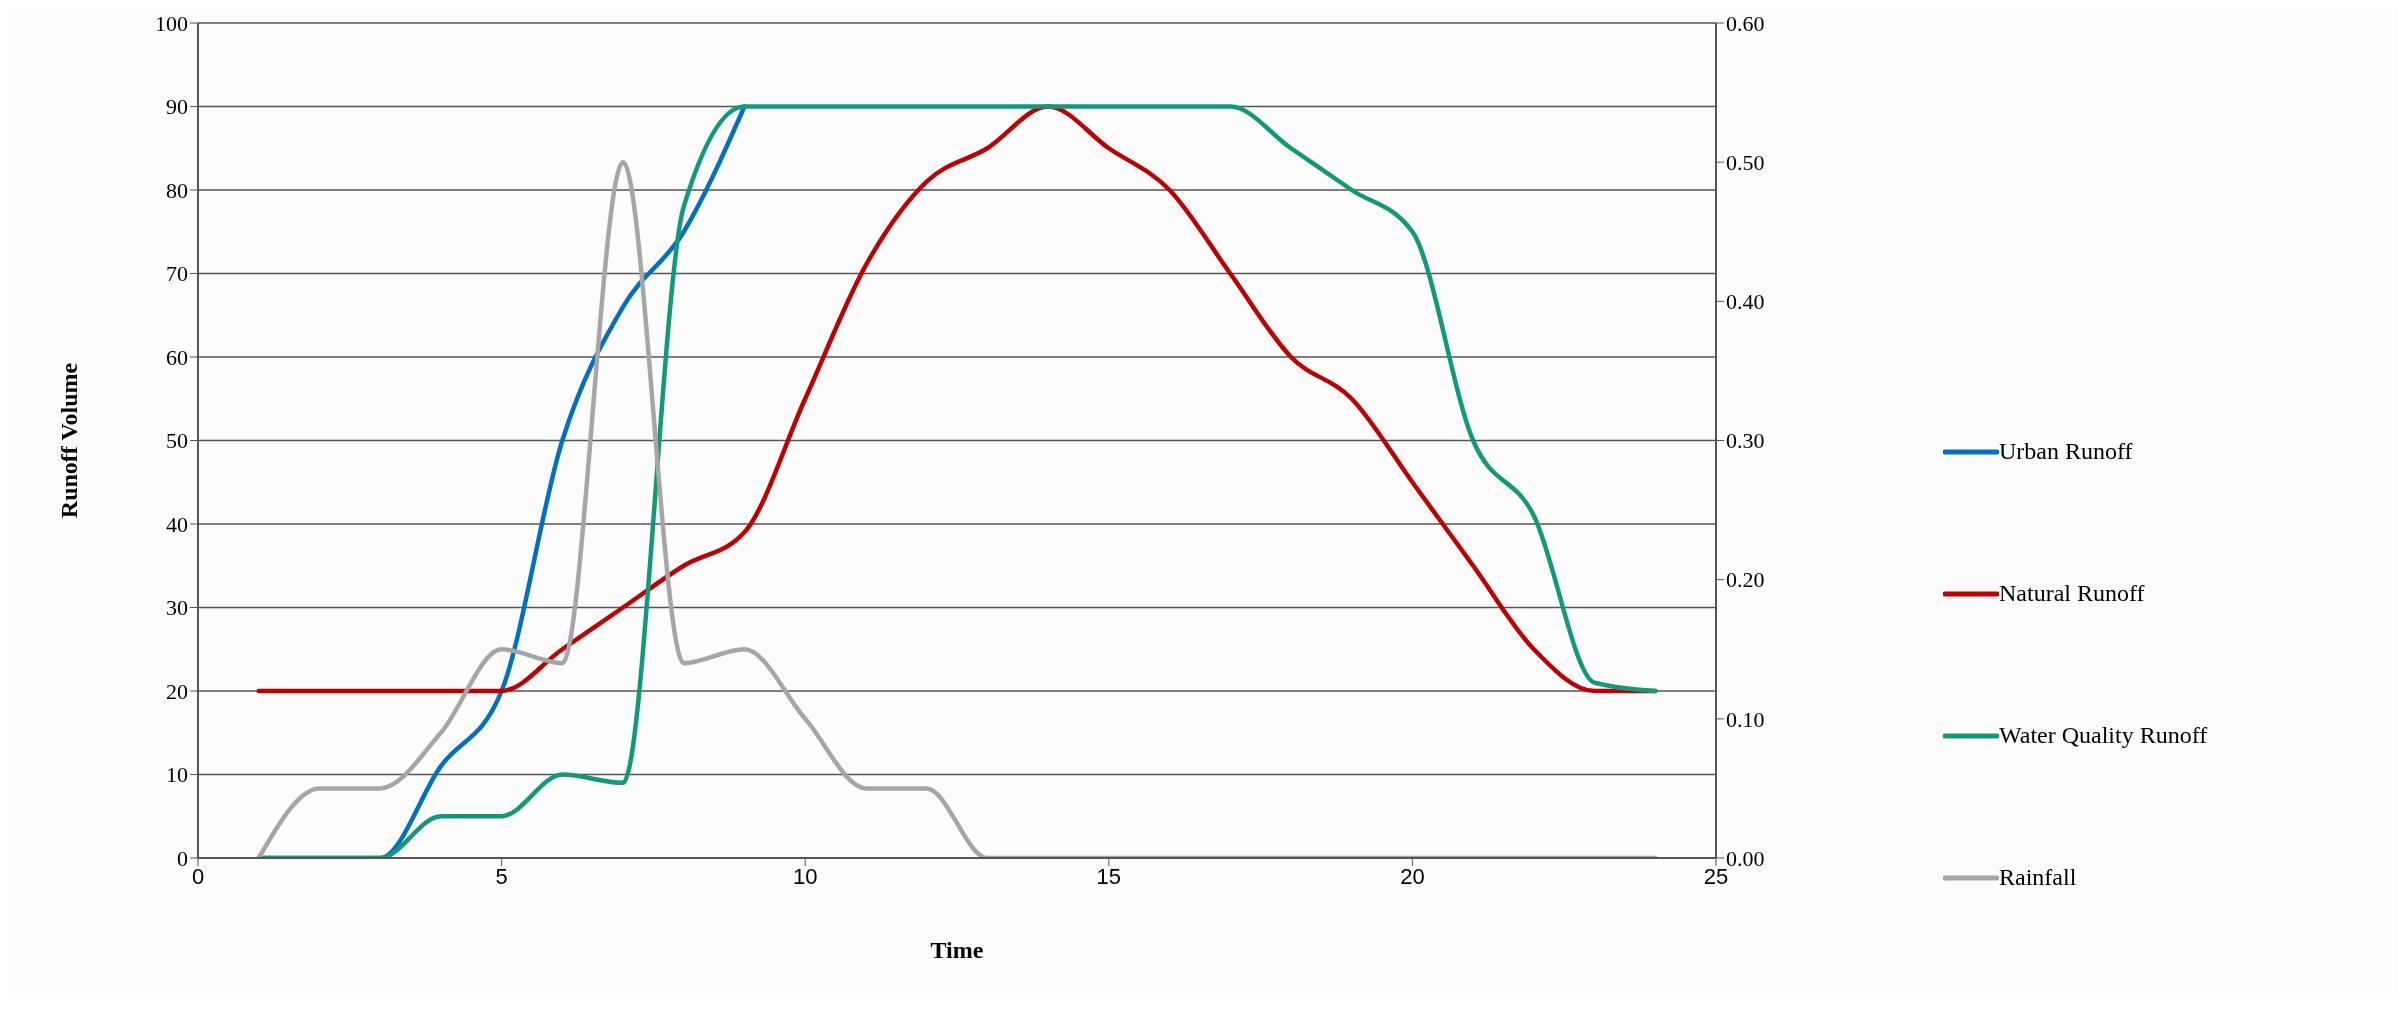 Image resolution: width=2407 pixels, height=1009 pixels. I want to click on y-tick-label: 0, so click(182, 858).